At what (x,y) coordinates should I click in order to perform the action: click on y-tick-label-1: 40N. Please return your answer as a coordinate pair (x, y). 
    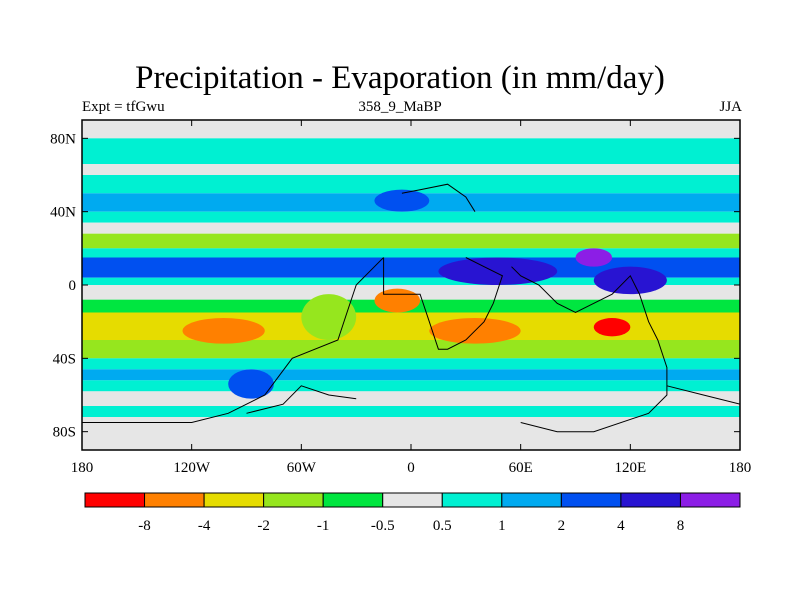
    Looking at the image, I should click on (63, 213).